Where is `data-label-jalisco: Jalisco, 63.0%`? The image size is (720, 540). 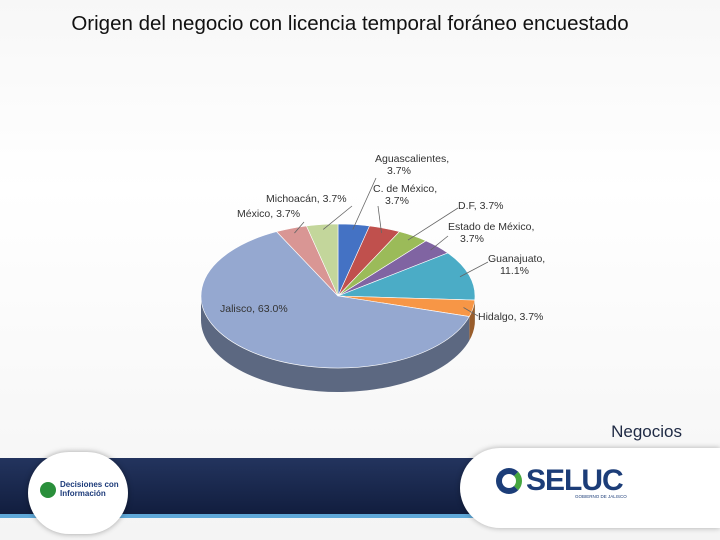 data-label-jalisco: Jalisco, 63.0% is located at coordinates (254, 309).